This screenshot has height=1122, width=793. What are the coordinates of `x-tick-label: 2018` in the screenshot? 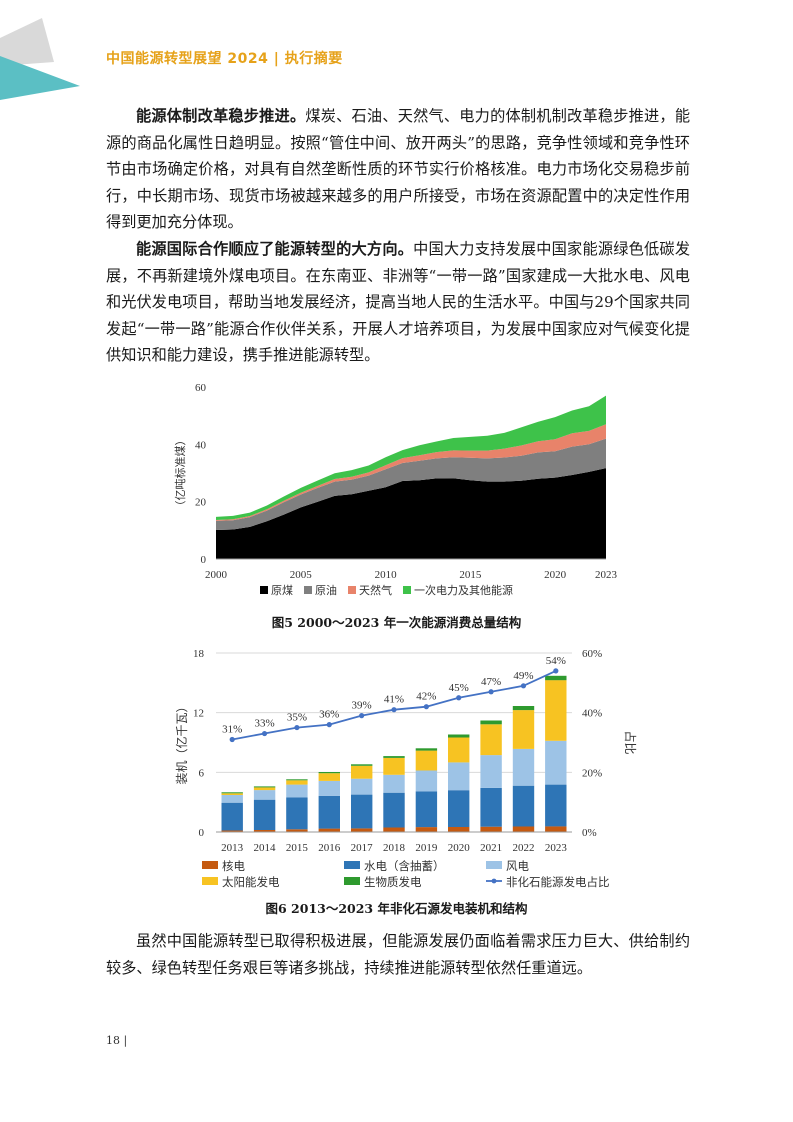 It's located at (394, 848).